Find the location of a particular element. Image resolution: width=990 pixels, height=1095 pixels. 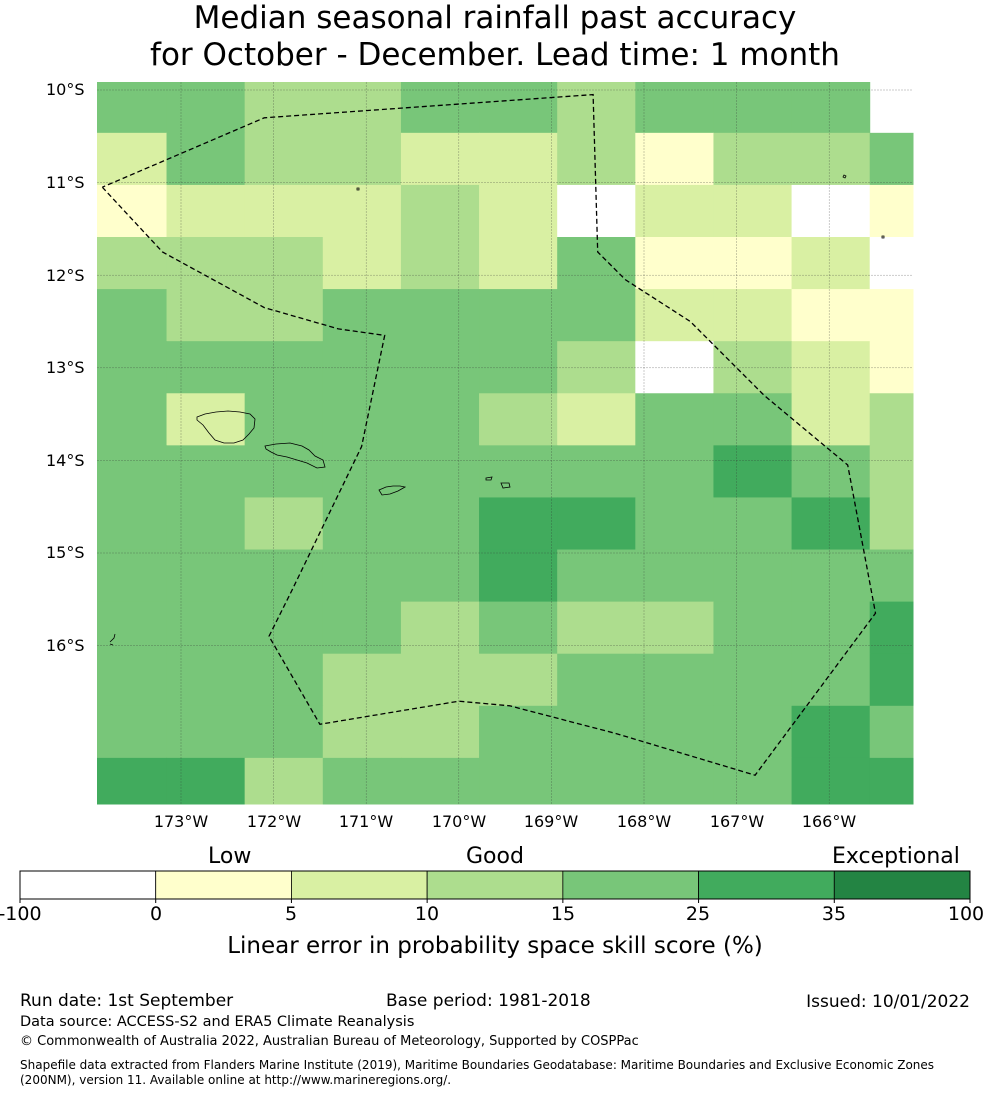

savaii-island is located at coordinates (226, 427).